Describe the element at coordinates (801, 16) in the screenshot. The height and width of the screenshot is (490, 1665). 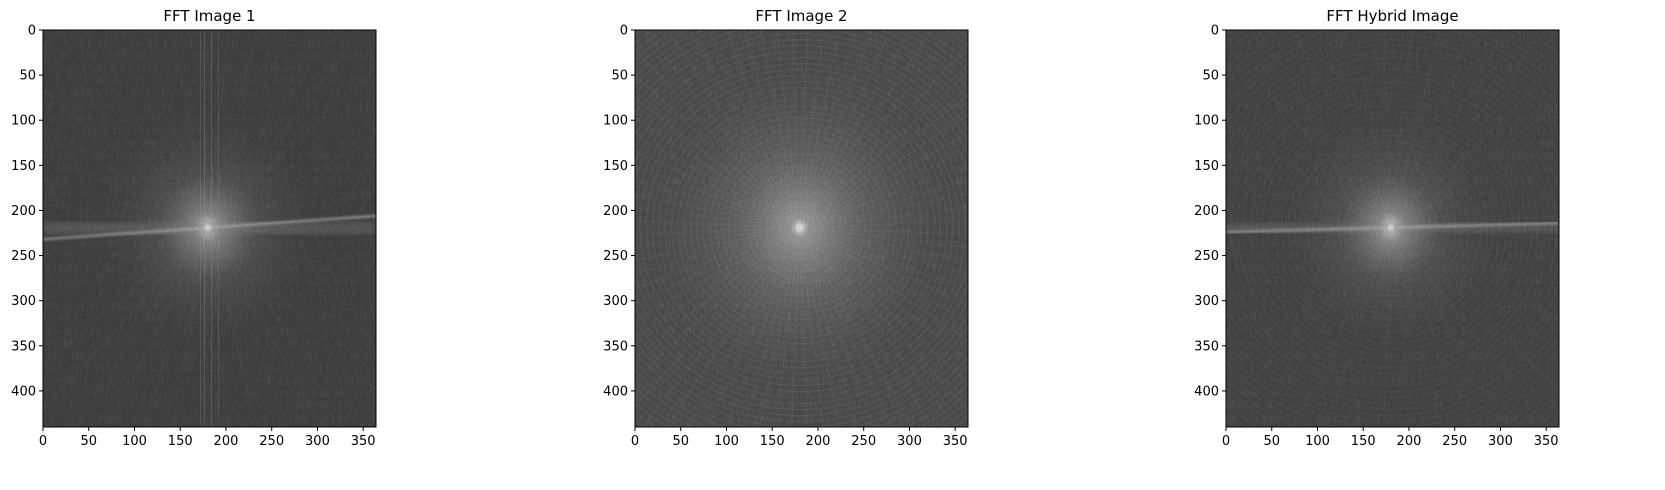
I see `panel-title: FFT Image 2` at that location.